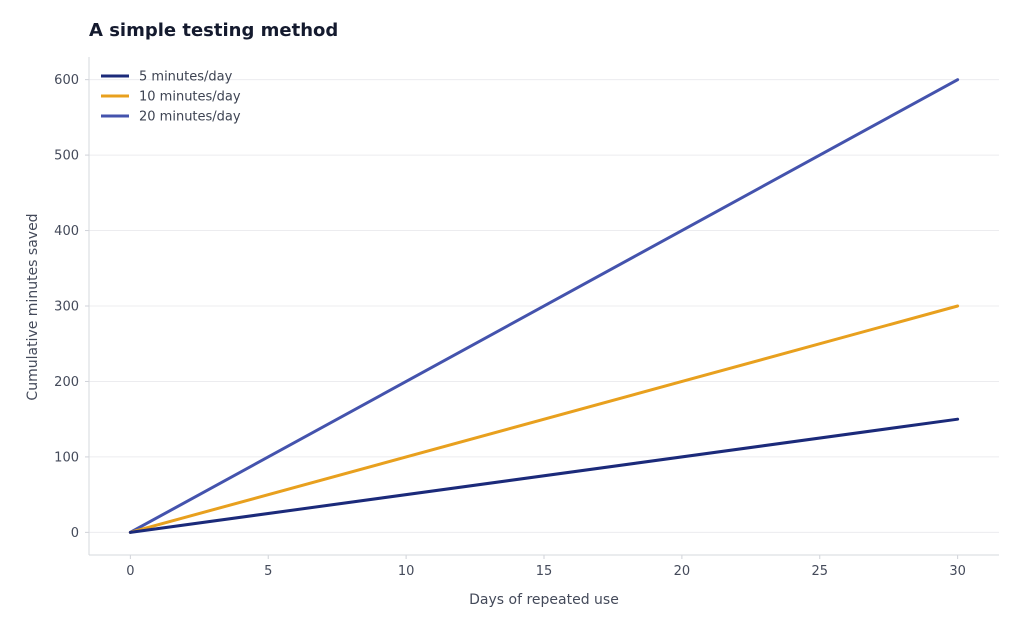 The image size is (1024, 631). Describe the element at coordinates (66, 382) in the screenshot. I see `y-tick-label-200: 200` at that location.